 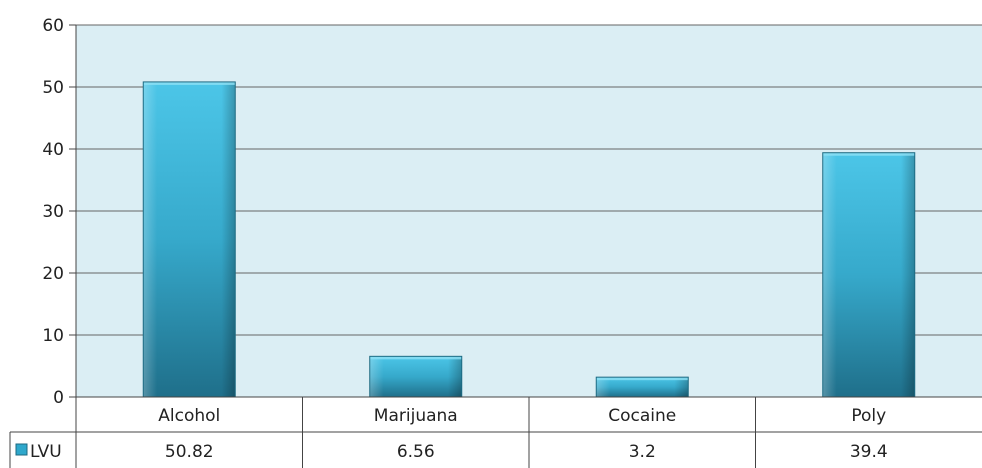 I want to click on y-tick-label: 40, so click(x=53, y=150).